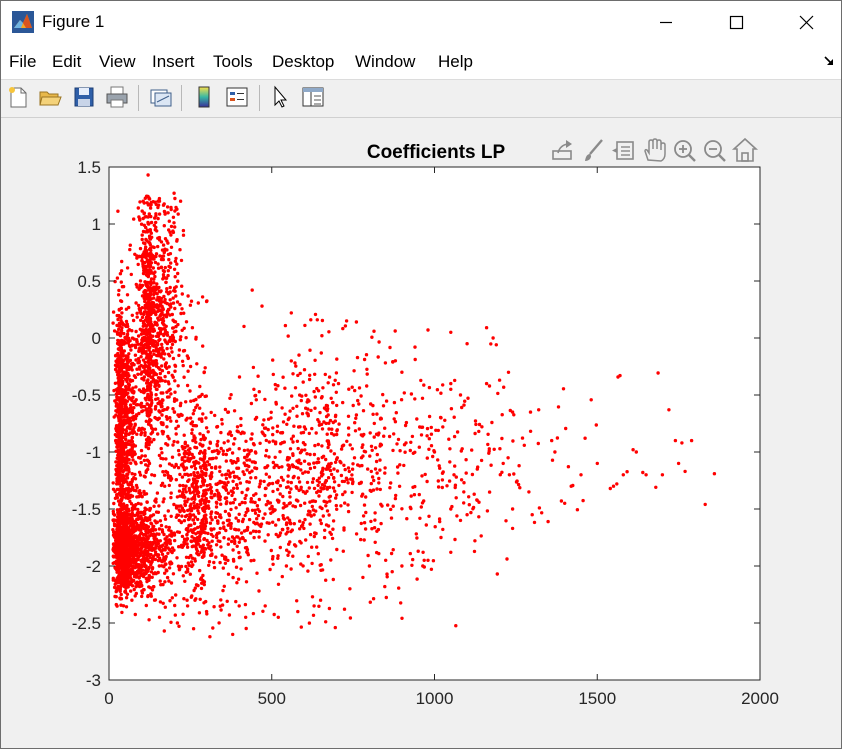 The image size is (842, 749). I want to click on save-icon, so click(84, 97).